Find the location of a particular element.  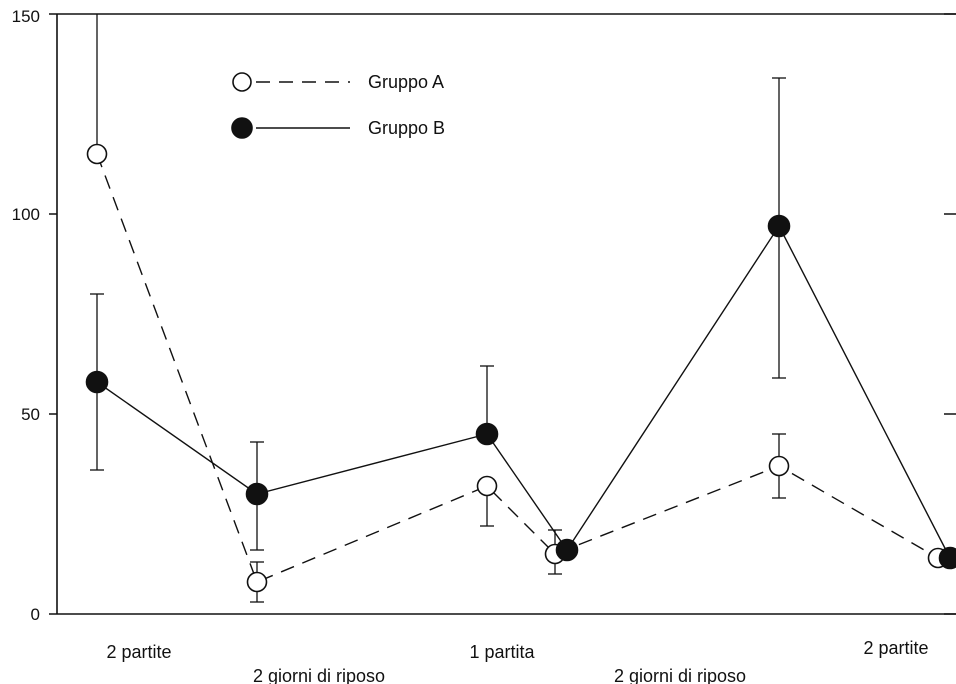

y-tick-label: 150 is located at coordinates (26, 16).